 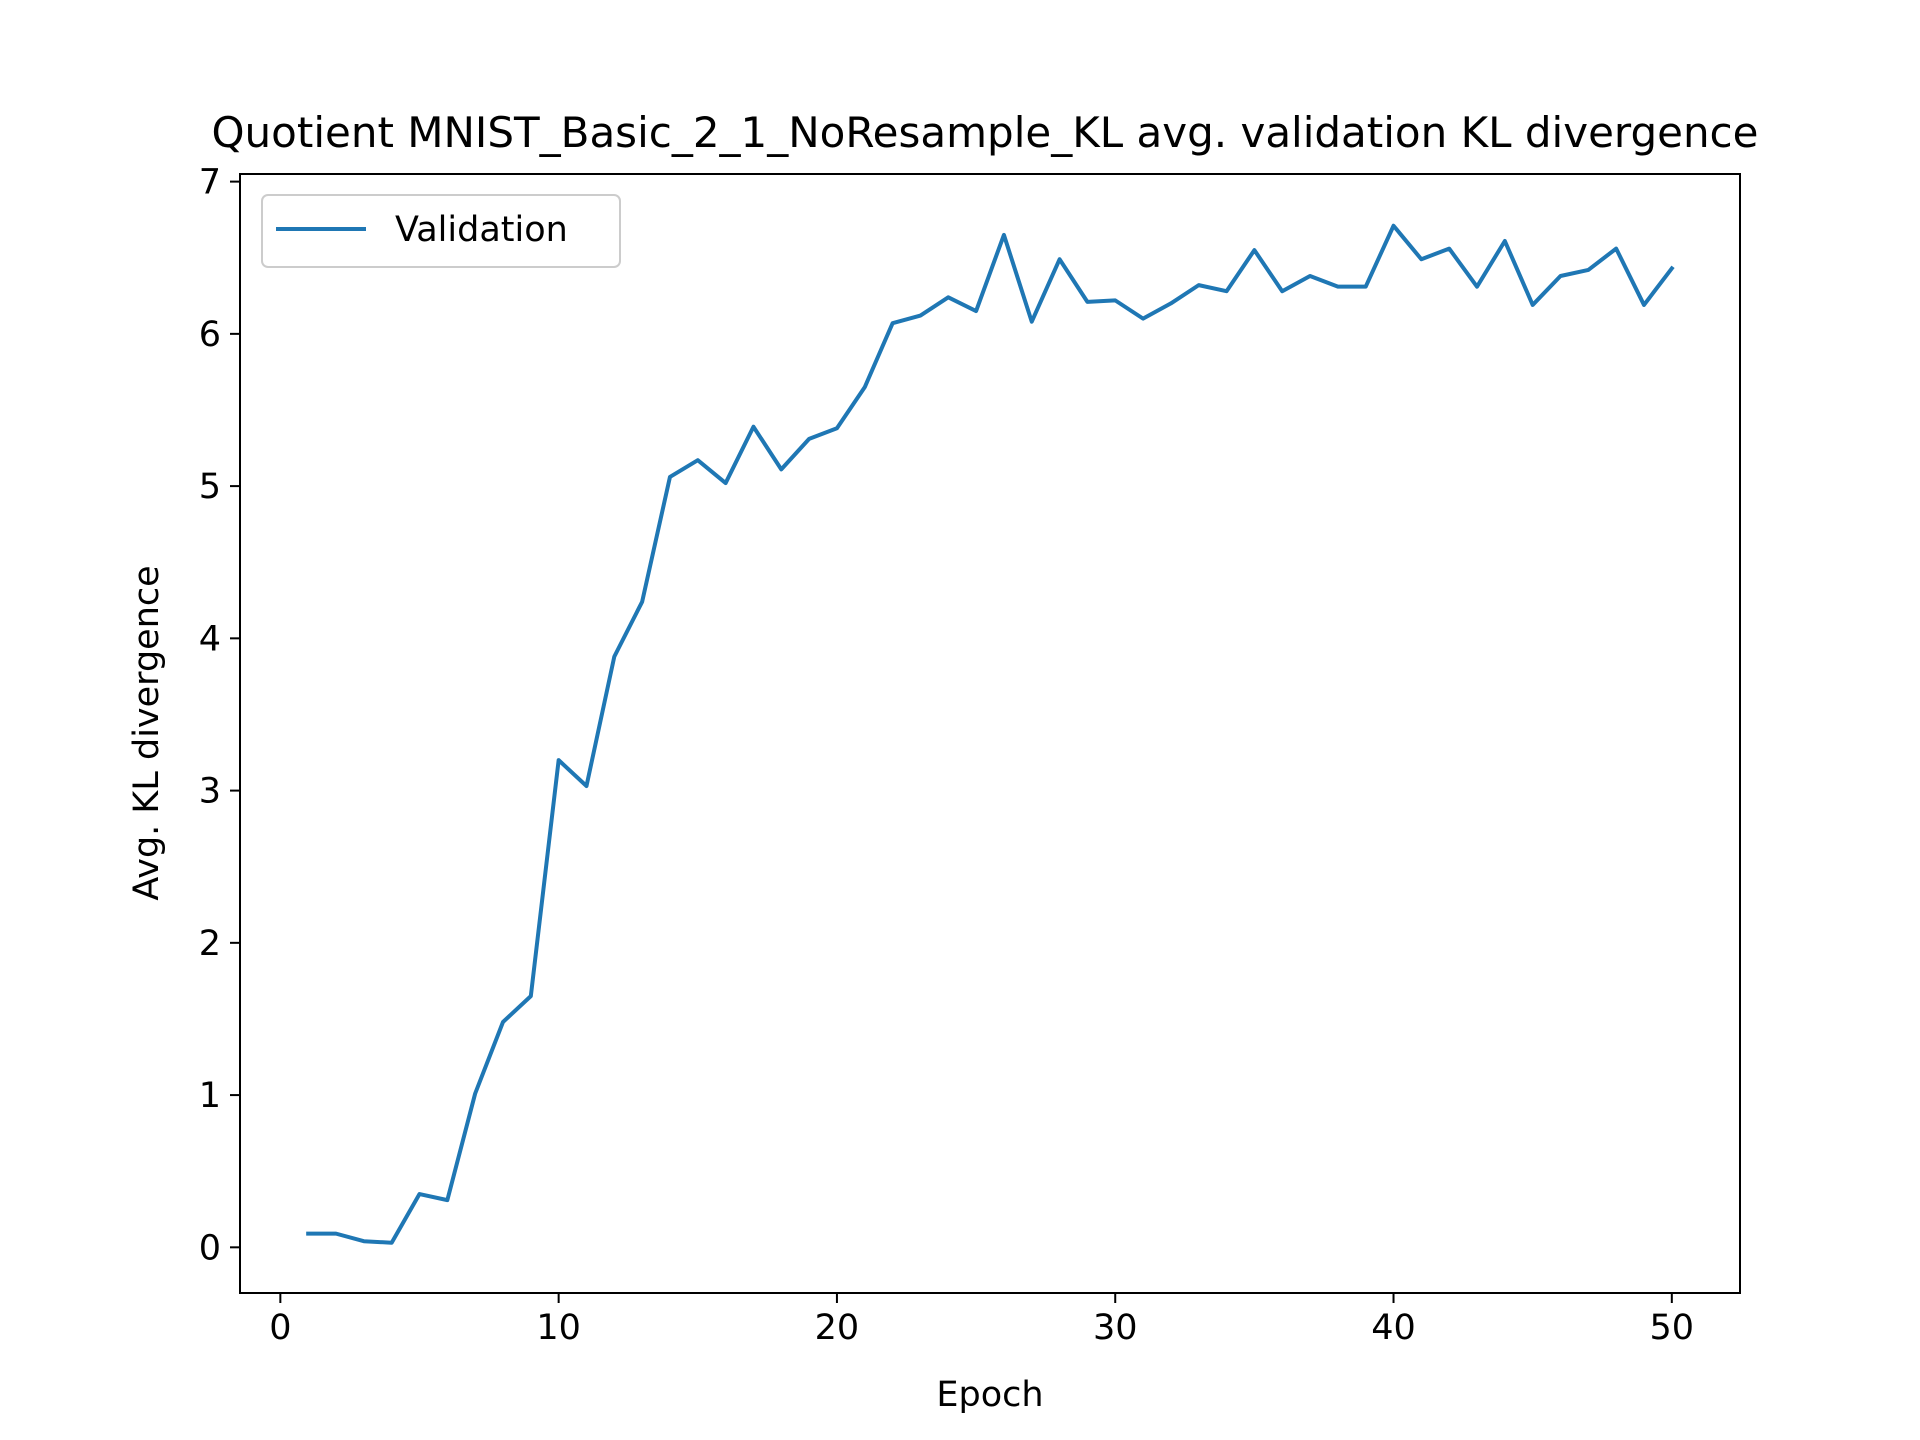 I want to click on legend-box, so click(x=441, y=231).